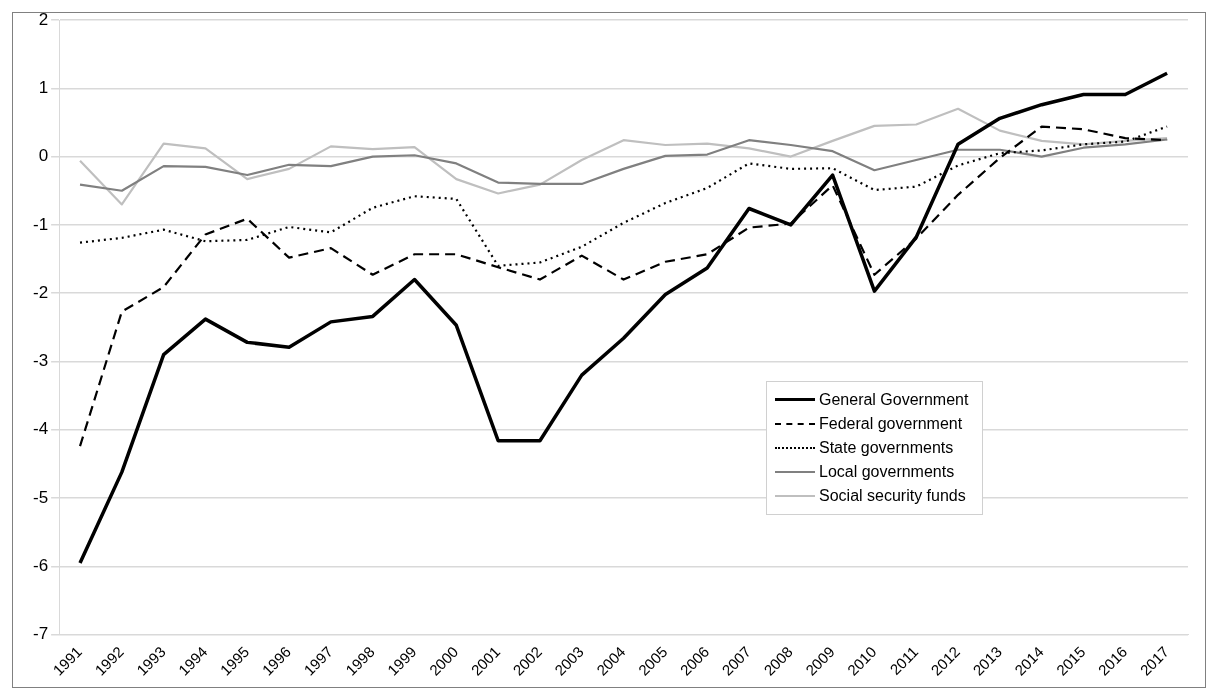  Describe the element at coordinates (887, 471) in the screenshot. I see `legend-label: Local governments` at that location.